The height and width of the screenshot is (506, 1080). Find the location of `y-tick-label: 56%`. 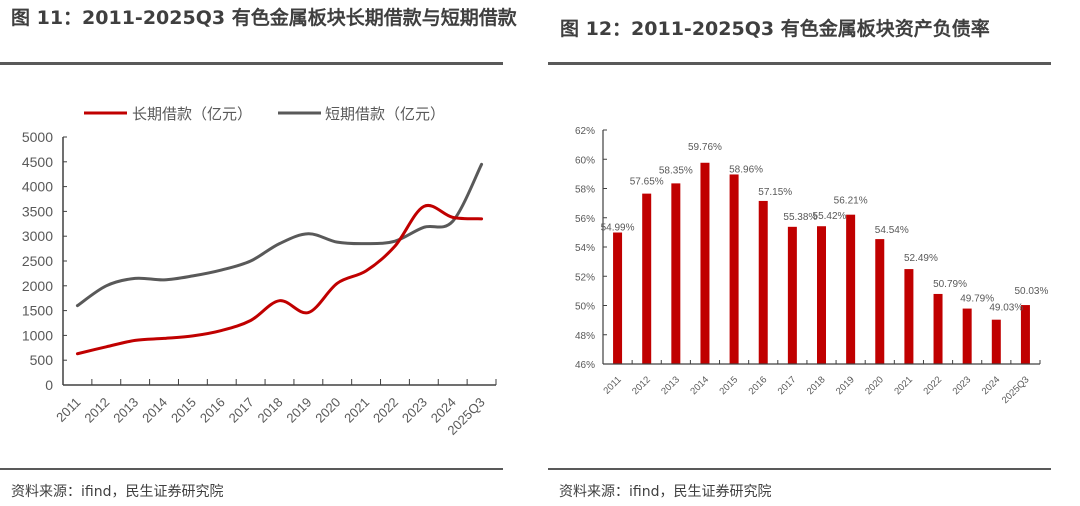

y-tick-label: 56% is located at coordinates (585, 219).